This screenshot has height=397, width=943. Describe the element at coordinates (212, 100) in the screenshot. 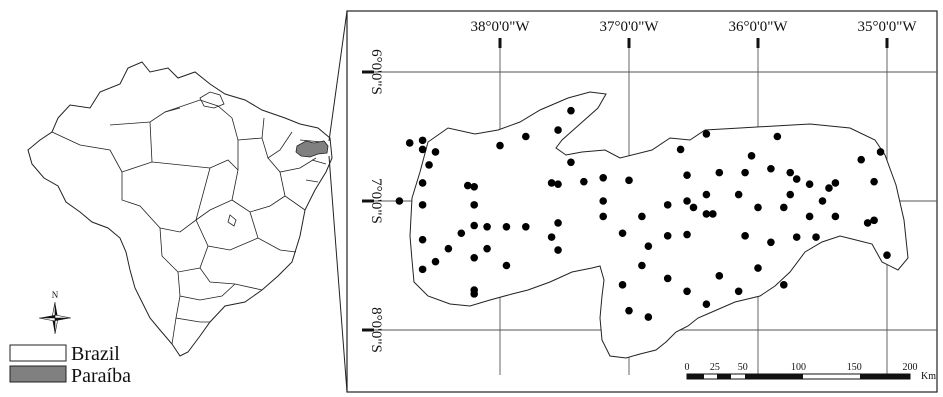

I see `marajo-island` at that location.